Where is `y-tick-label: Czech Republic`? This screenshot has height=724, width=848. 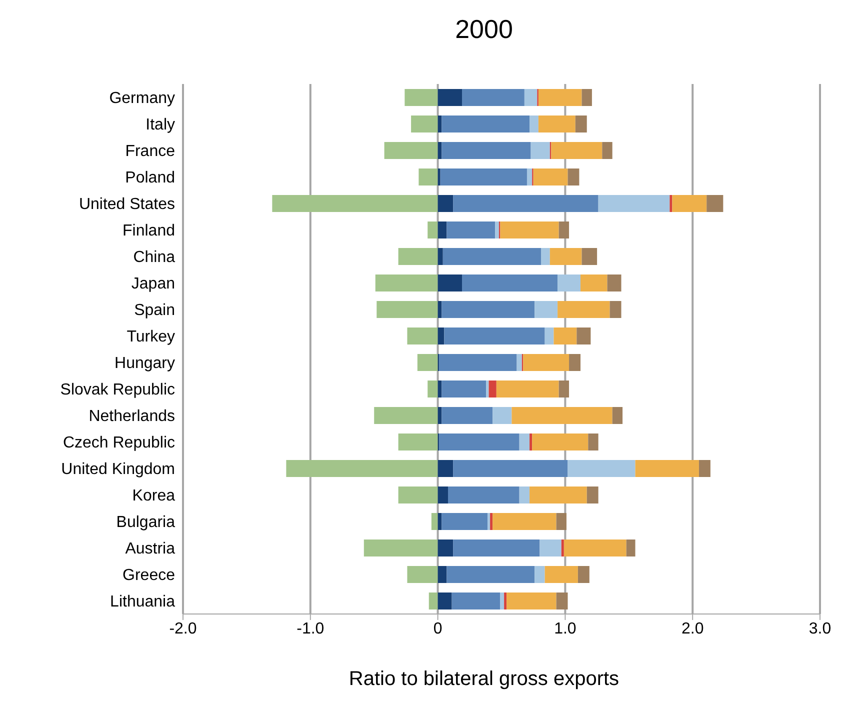 y-tick-label: Czech Republic is located at coordinates (118, 443).